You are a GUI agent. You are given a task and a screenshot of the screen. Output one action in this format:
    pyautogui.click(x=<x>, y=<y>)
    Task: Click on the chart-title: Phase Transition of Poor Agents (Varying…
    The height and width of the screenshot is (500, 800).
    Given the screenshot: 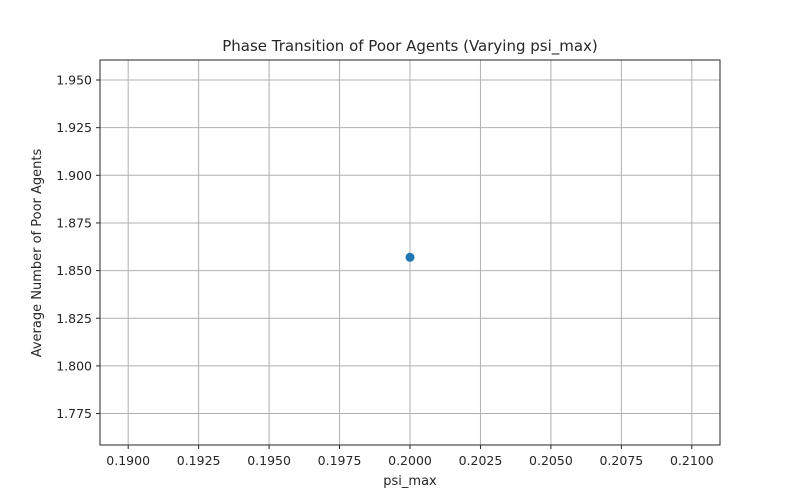 What is the action you would take?
    pyautogui.click(x=410, y=46)
    